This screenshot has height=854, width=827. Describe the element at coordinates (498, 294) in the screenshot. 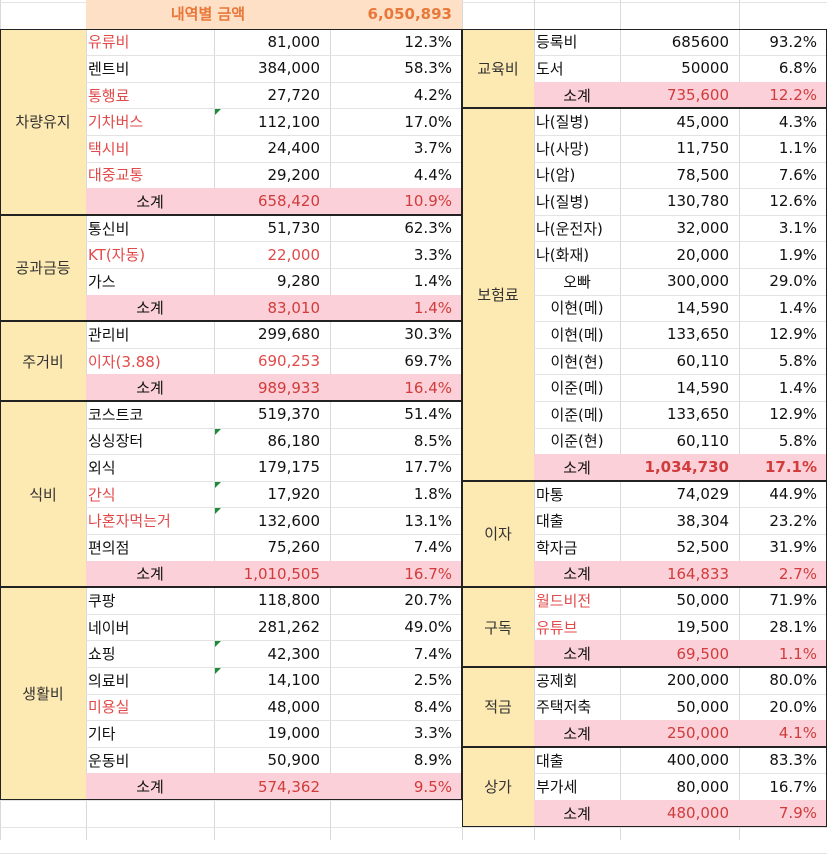

I see `right-category-1: 보험료` at that location.